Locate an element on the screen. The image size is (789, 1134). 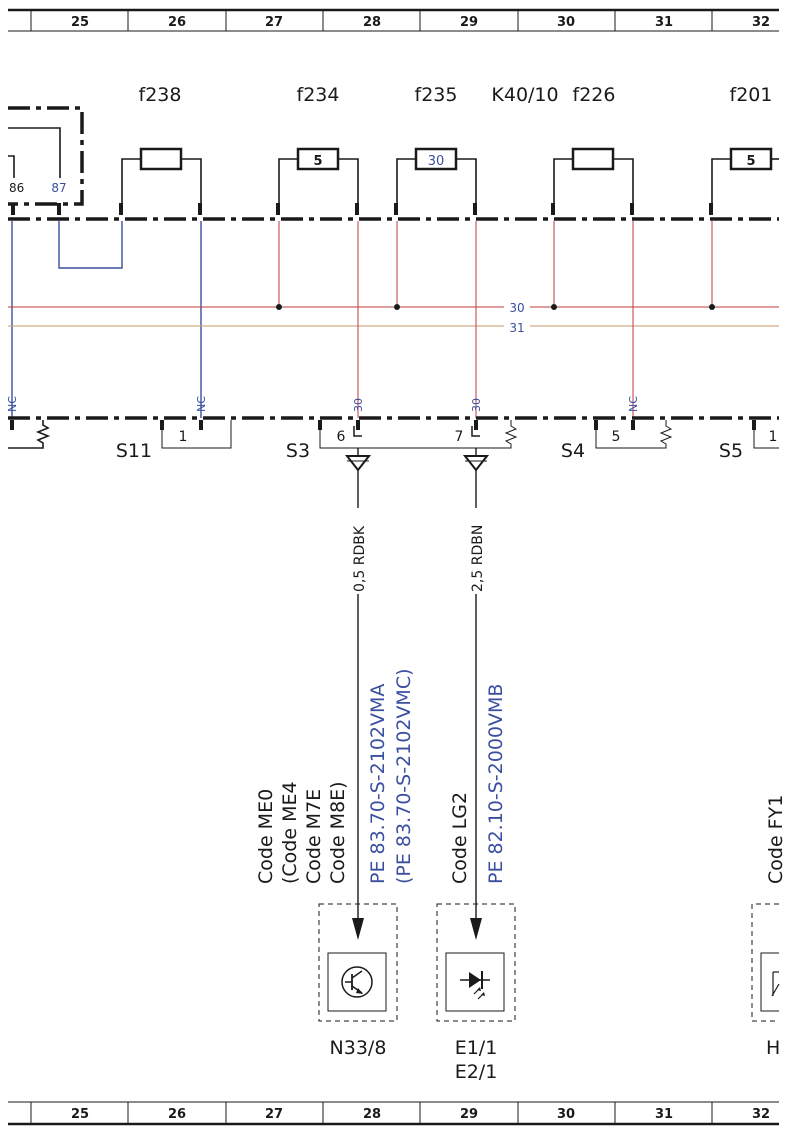
ruler-bottom-col-27: 27 is located at coordinates (274, 1114).